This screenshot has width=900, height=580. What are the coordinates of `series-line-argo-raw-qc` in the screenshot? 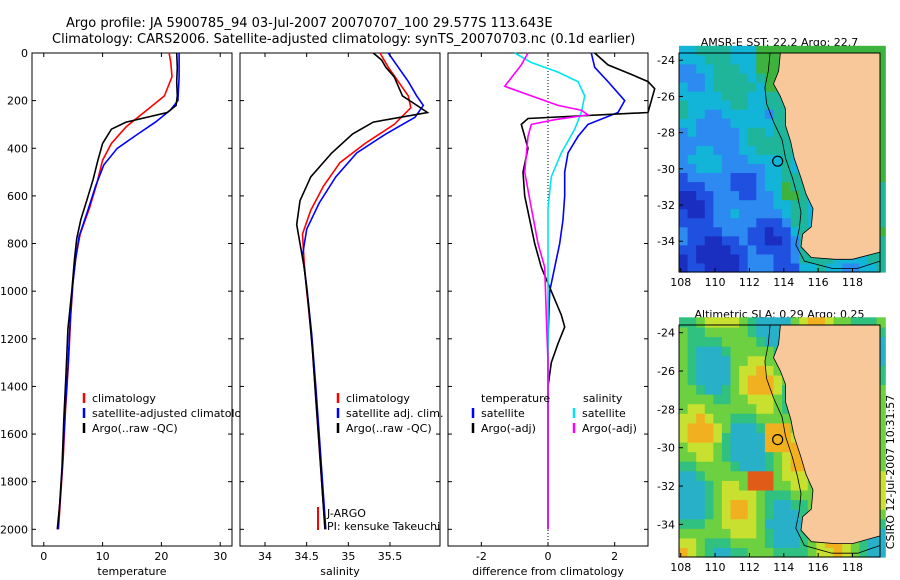 It's located at (117, 291).